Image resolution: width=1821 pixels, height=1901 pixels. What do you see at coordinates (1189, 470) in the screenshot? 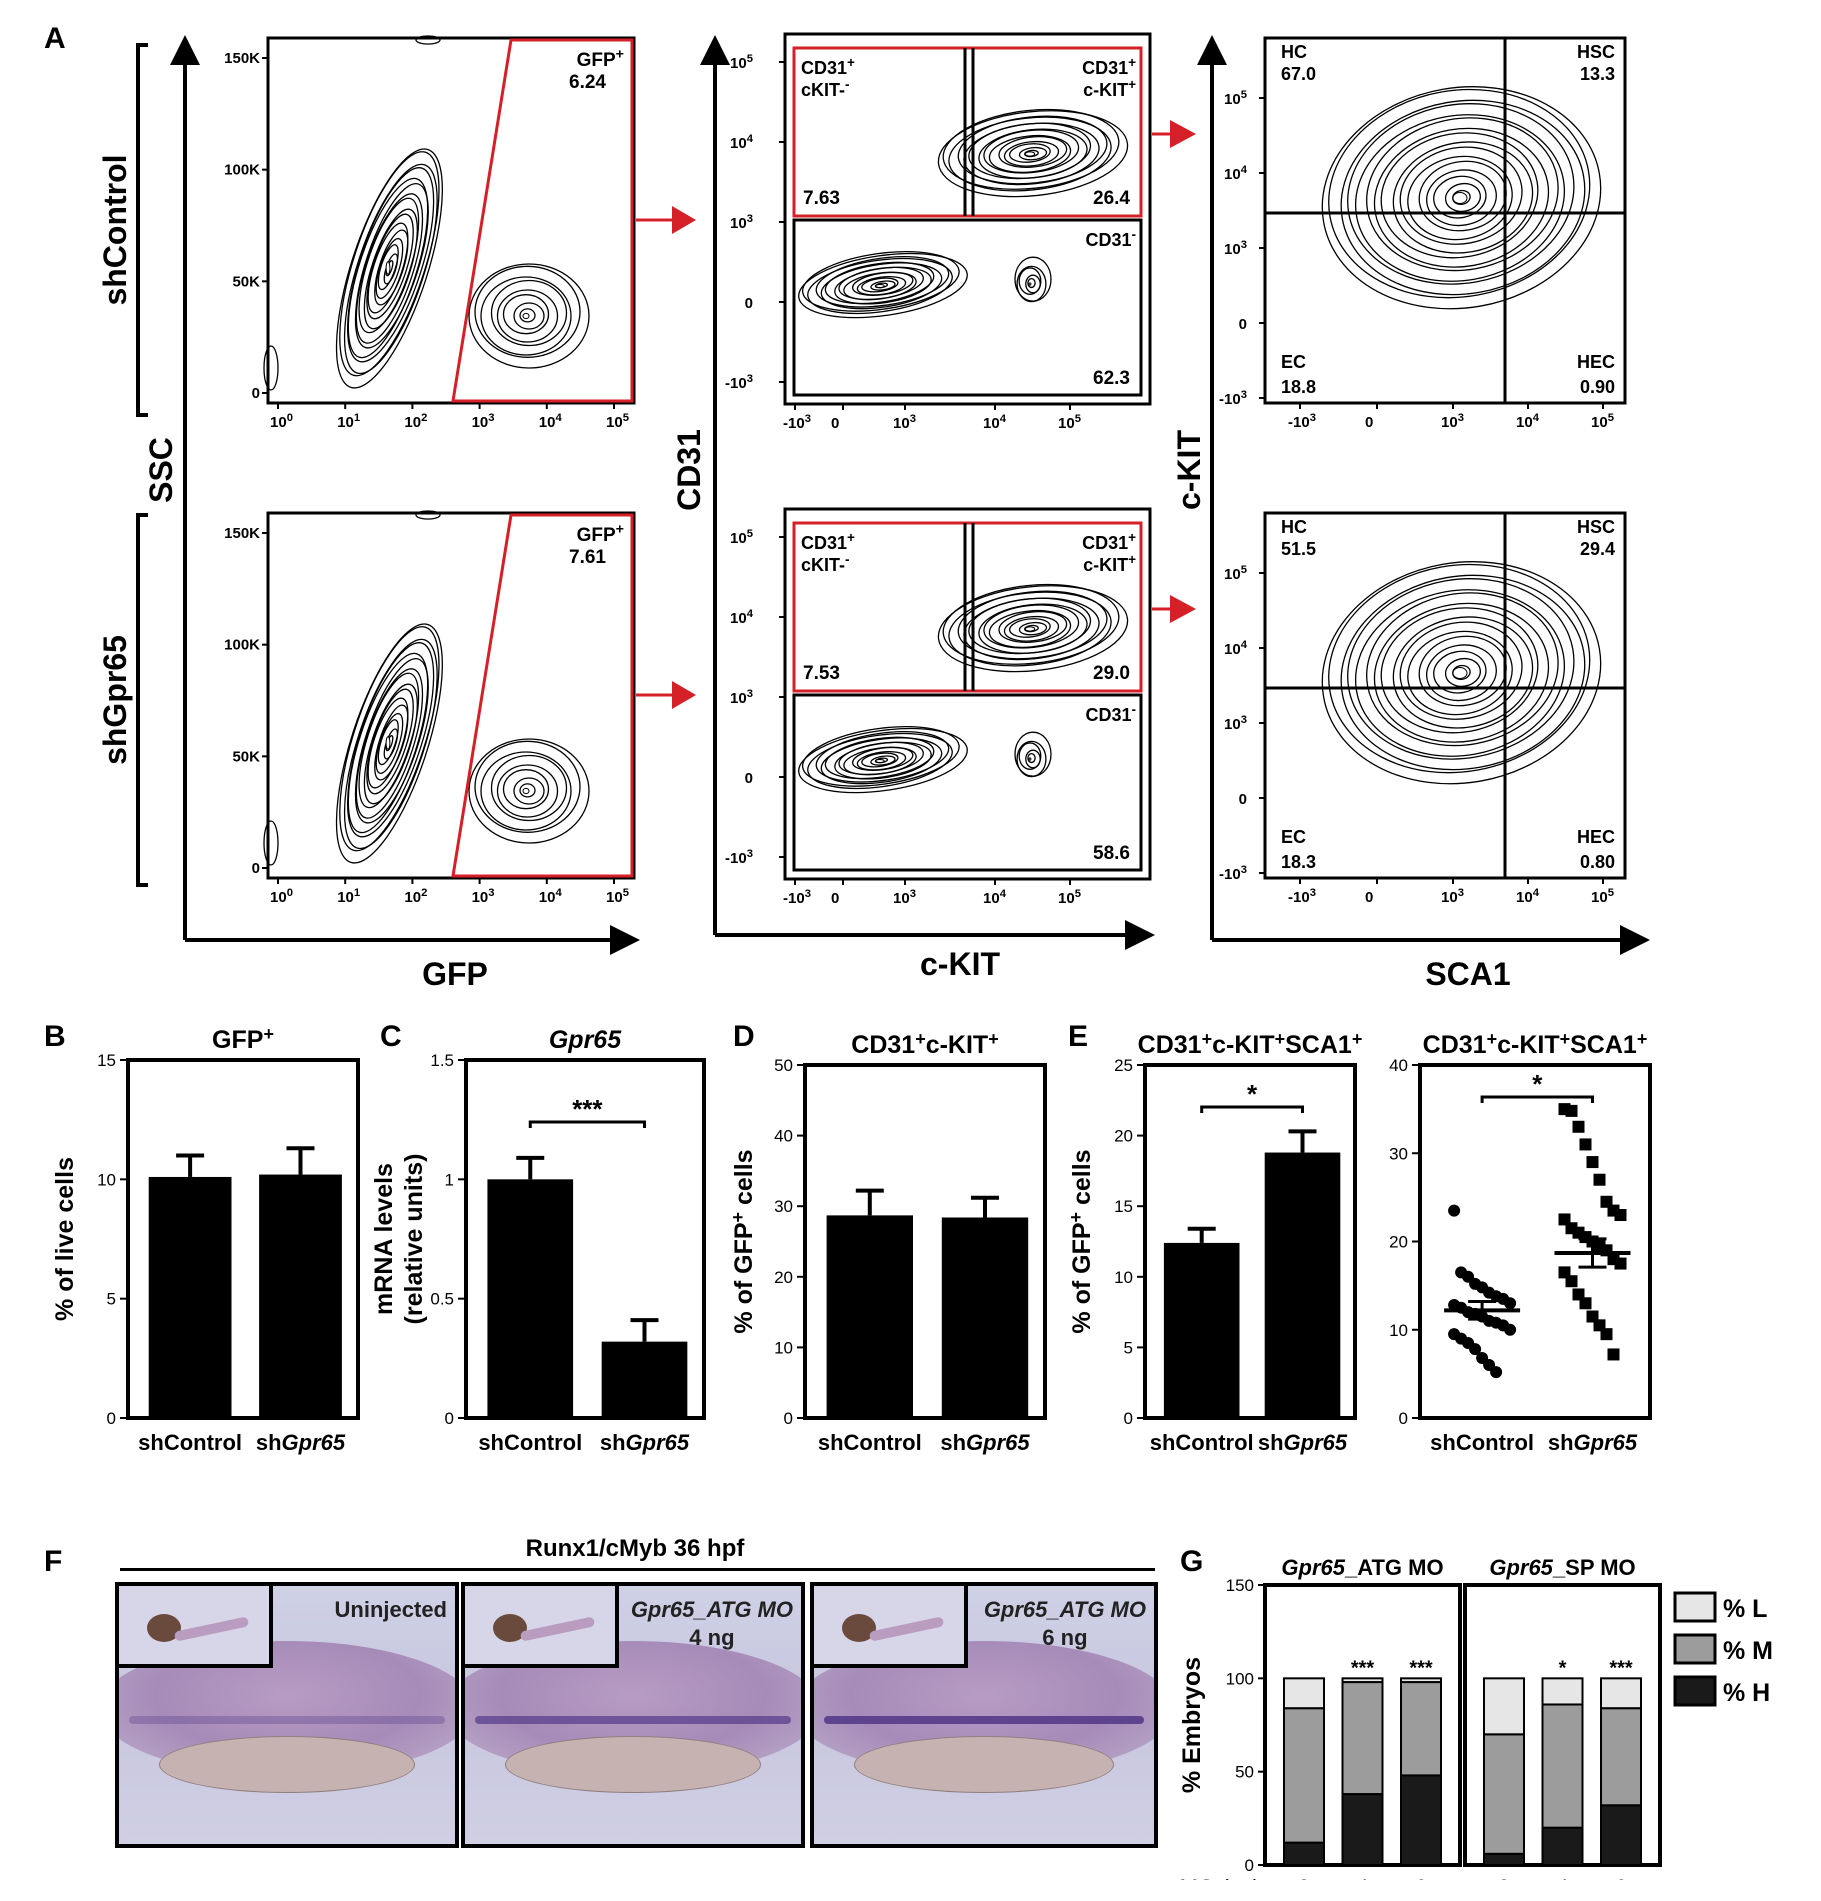
I see `ckit-y-axis-label: c-KIT` at bounding box center [1189, 470].